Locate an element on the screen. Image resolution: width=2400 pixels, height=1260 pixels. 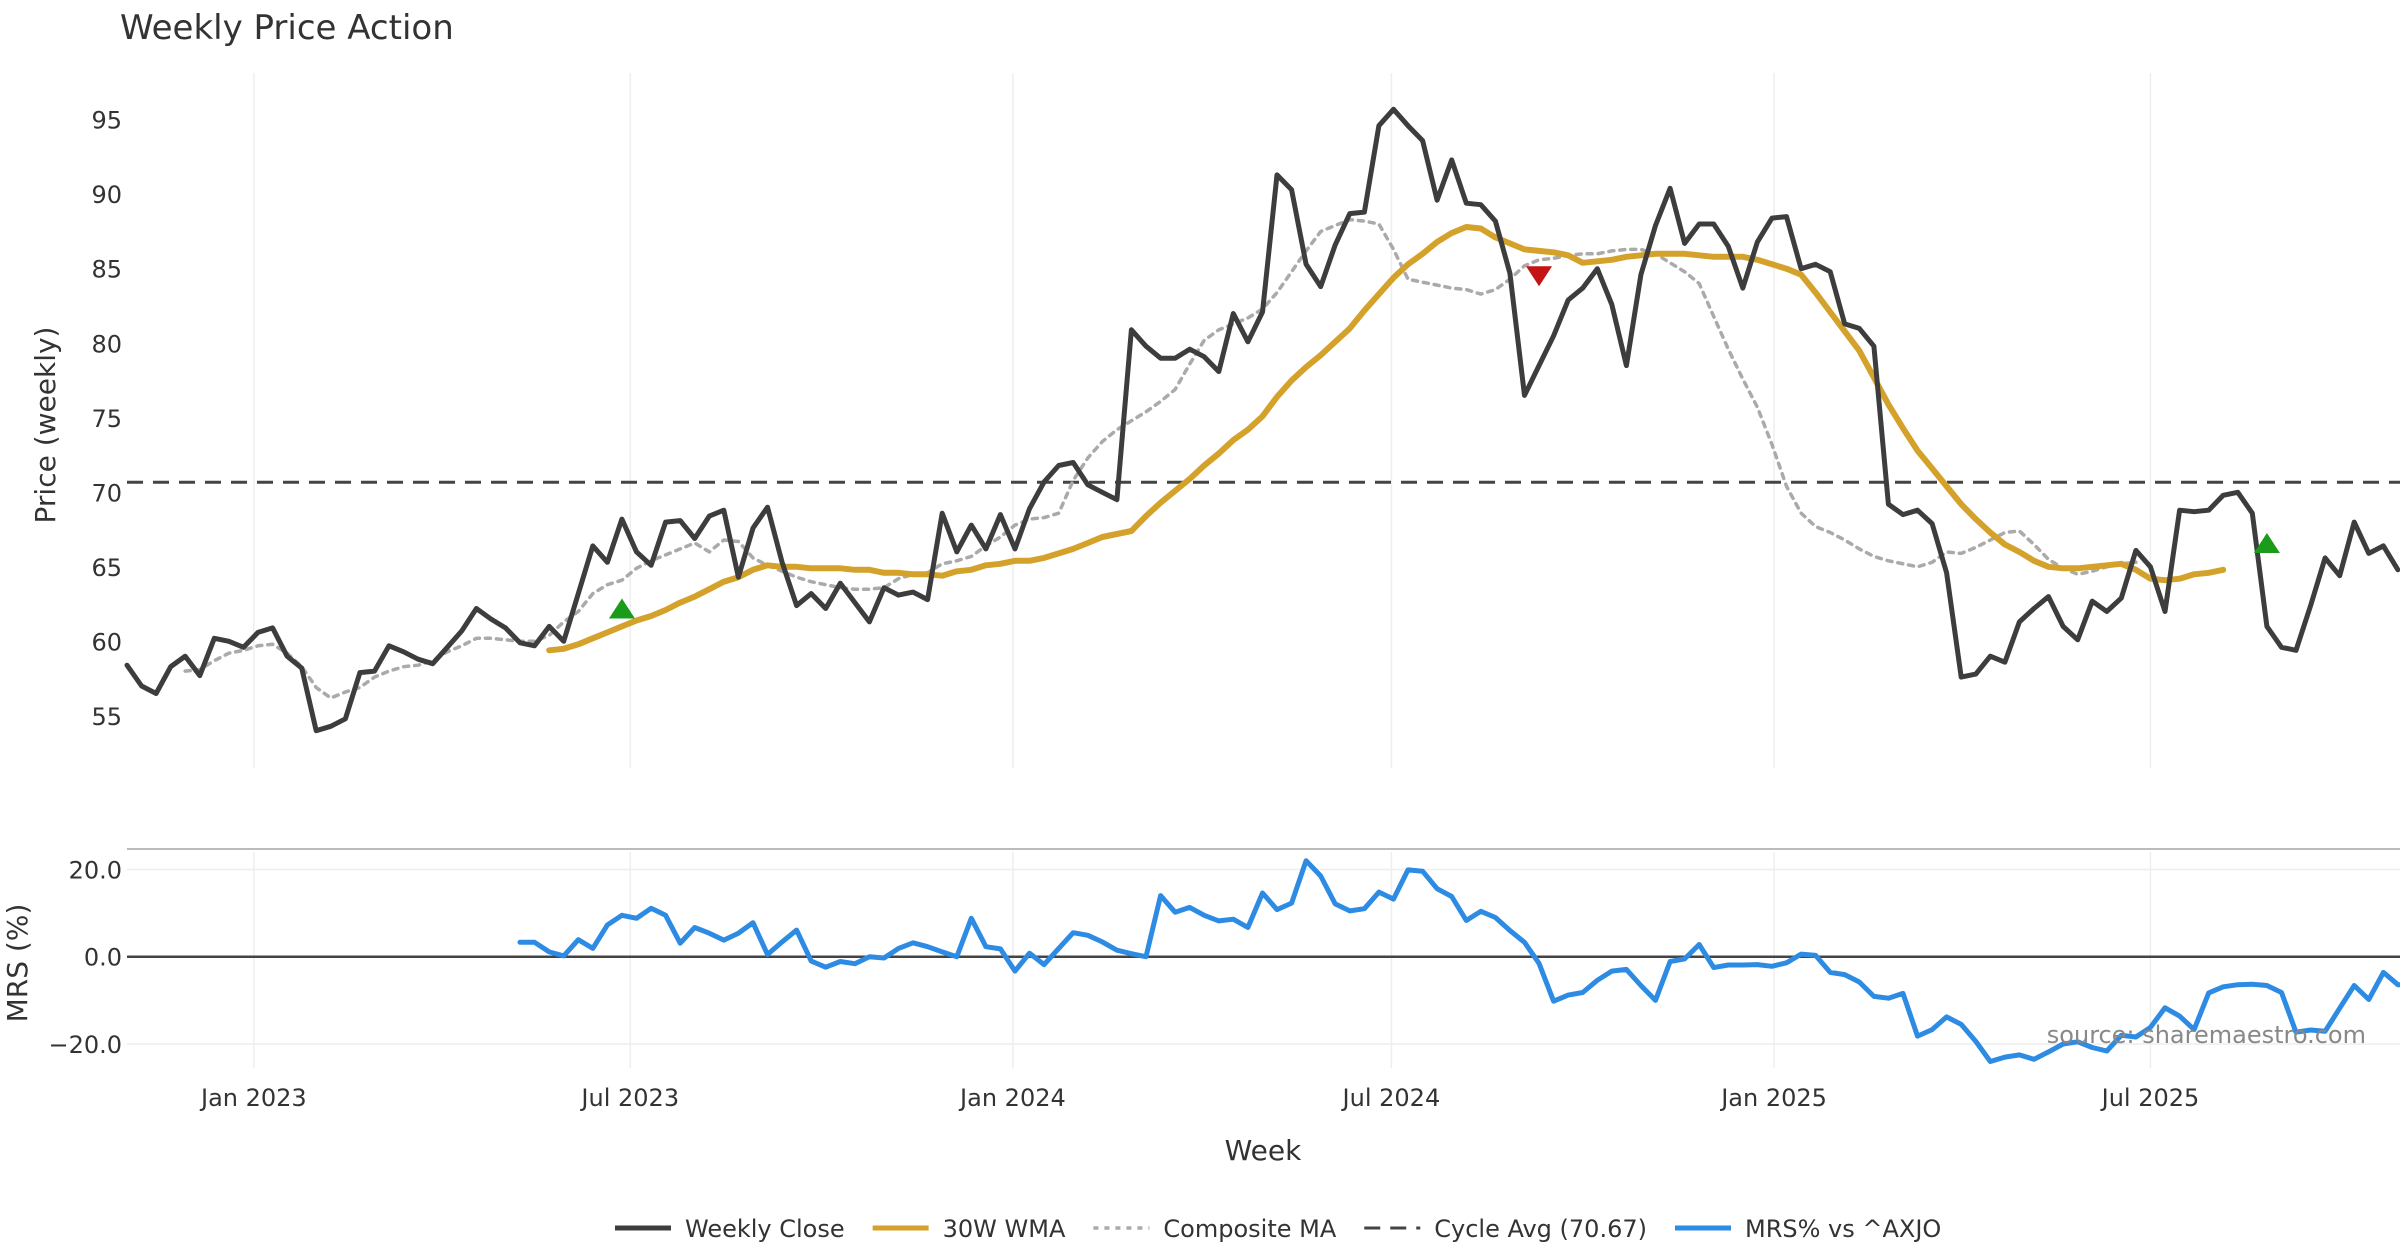
price-y-tick-label: 80 is located at coordinates (106, 344).